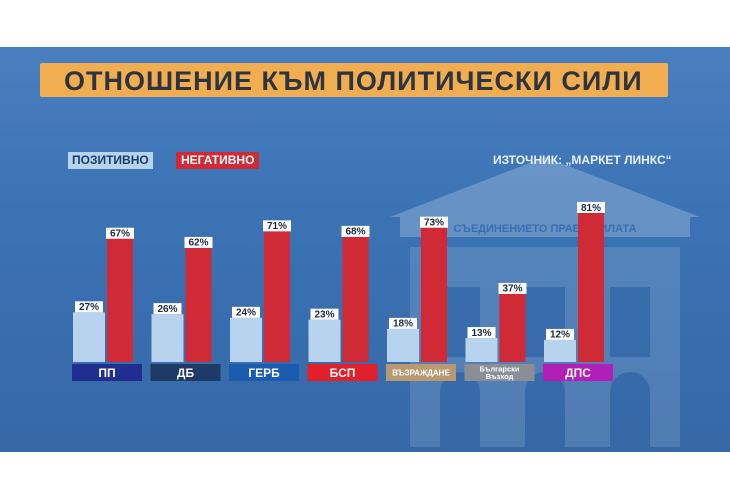 The width and height of the screenshot is (730, 500). I want to click on value-label-positive: 24%, so click(246, 313).